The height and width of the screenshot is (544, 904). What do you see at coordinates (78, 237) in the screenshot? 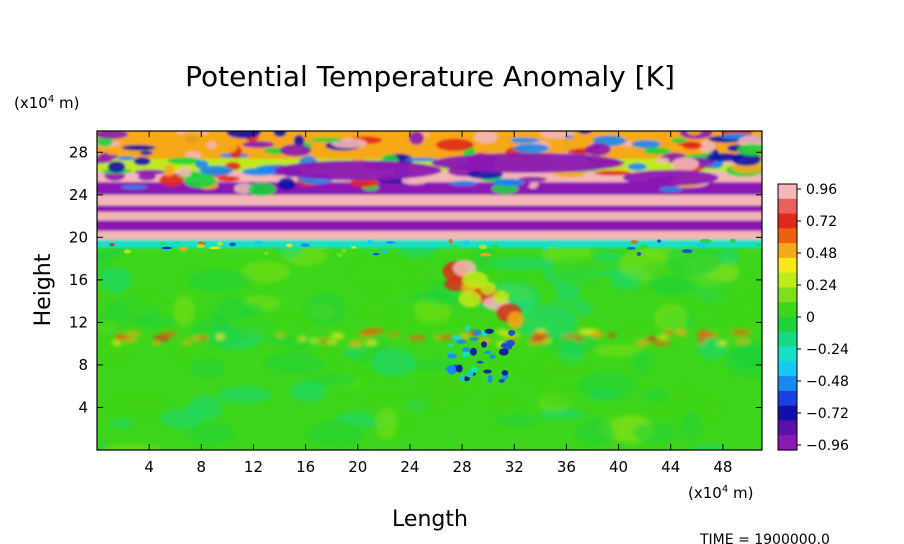
I see `y-tick-label: 20` at bounding box center [78, 237].